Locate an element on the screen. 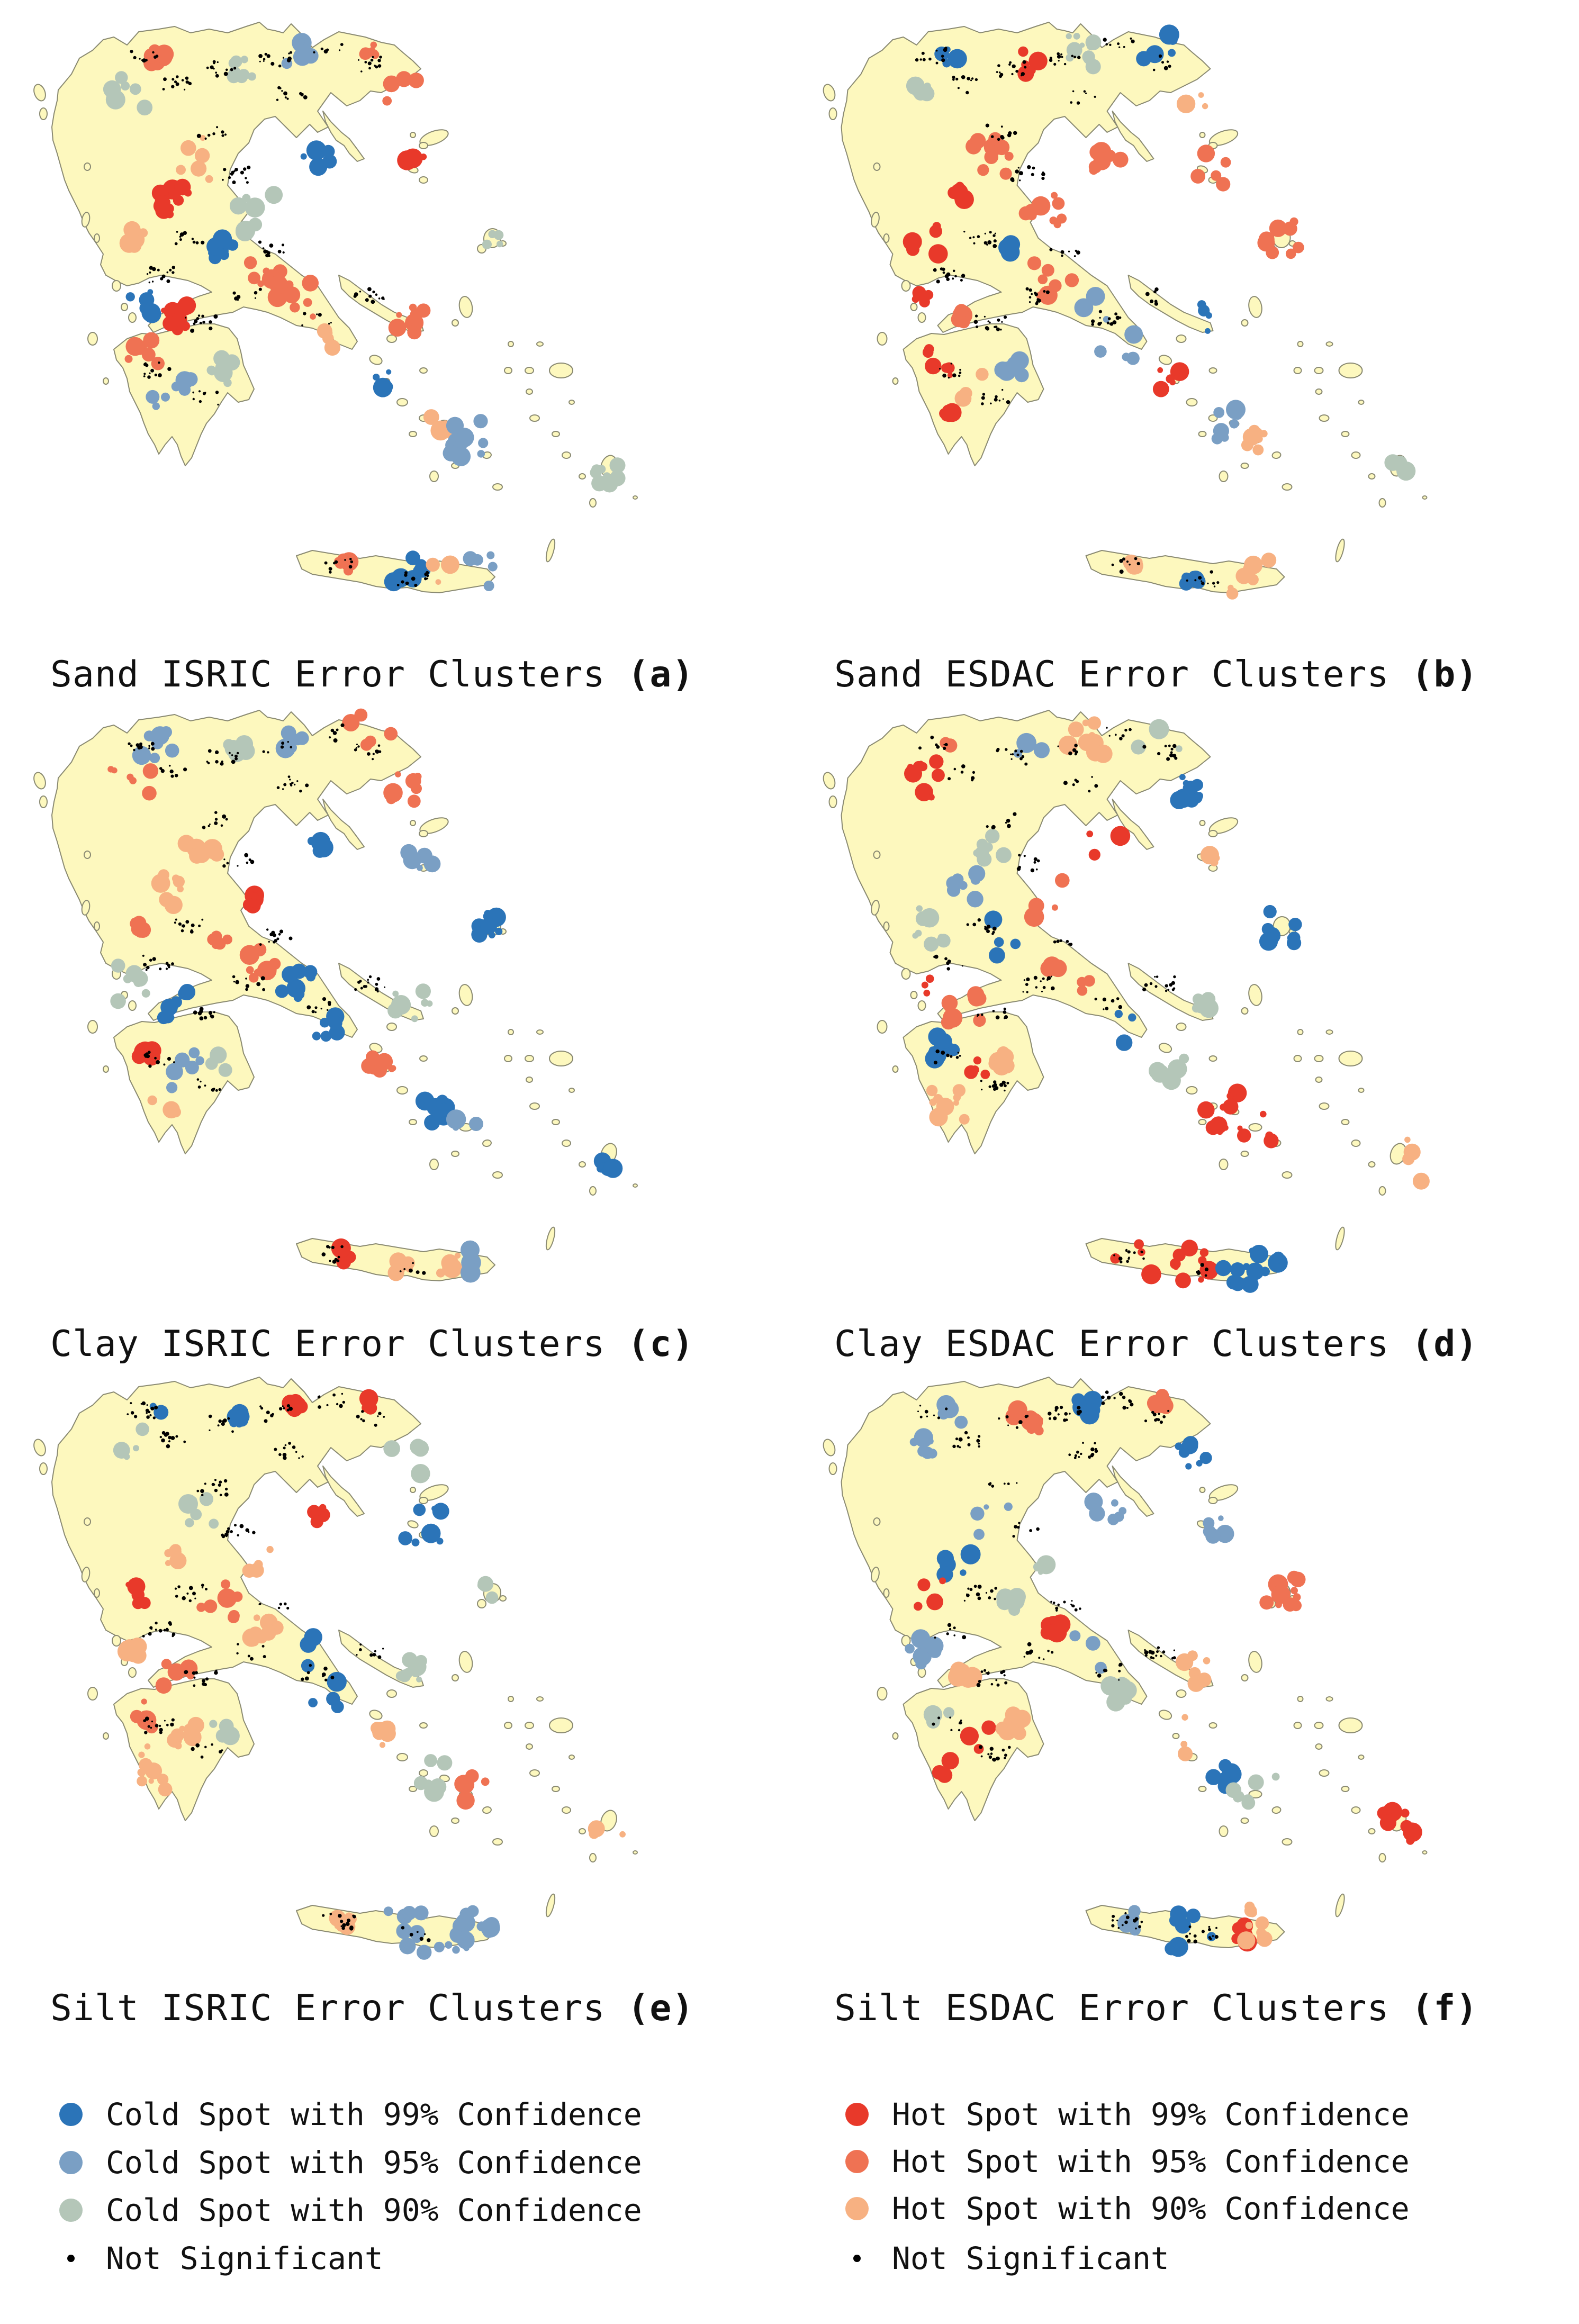  legend-item-hot-90: Hot Spot with 90% Confidence is located at coordinates (1127, 2208).